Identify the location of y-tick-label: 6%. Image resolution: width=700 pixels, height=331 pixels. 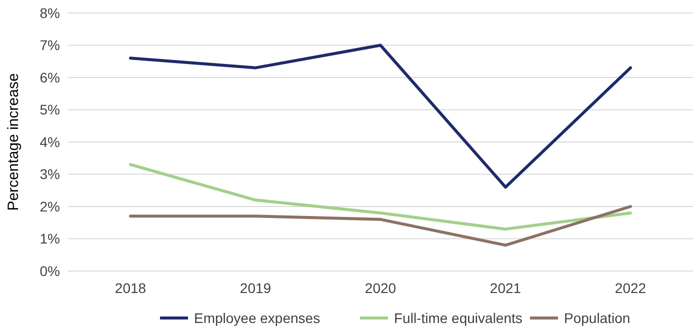
(50, 77).